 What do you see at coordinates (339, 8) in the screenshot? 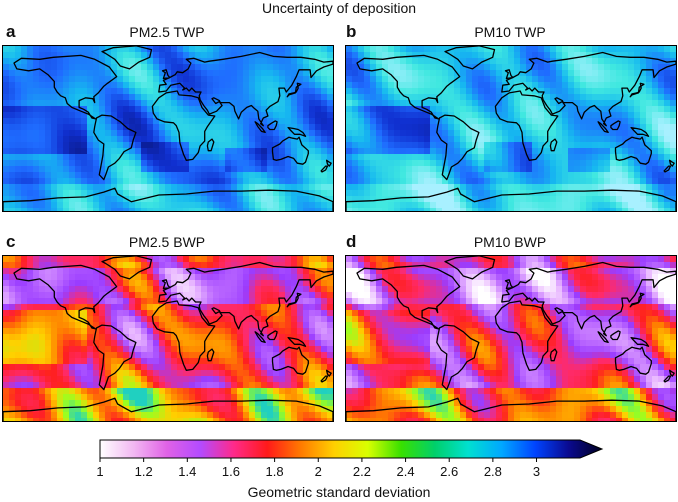
I see `figure-title: Uncertainty of deposition` at bounding box center [339, 8].